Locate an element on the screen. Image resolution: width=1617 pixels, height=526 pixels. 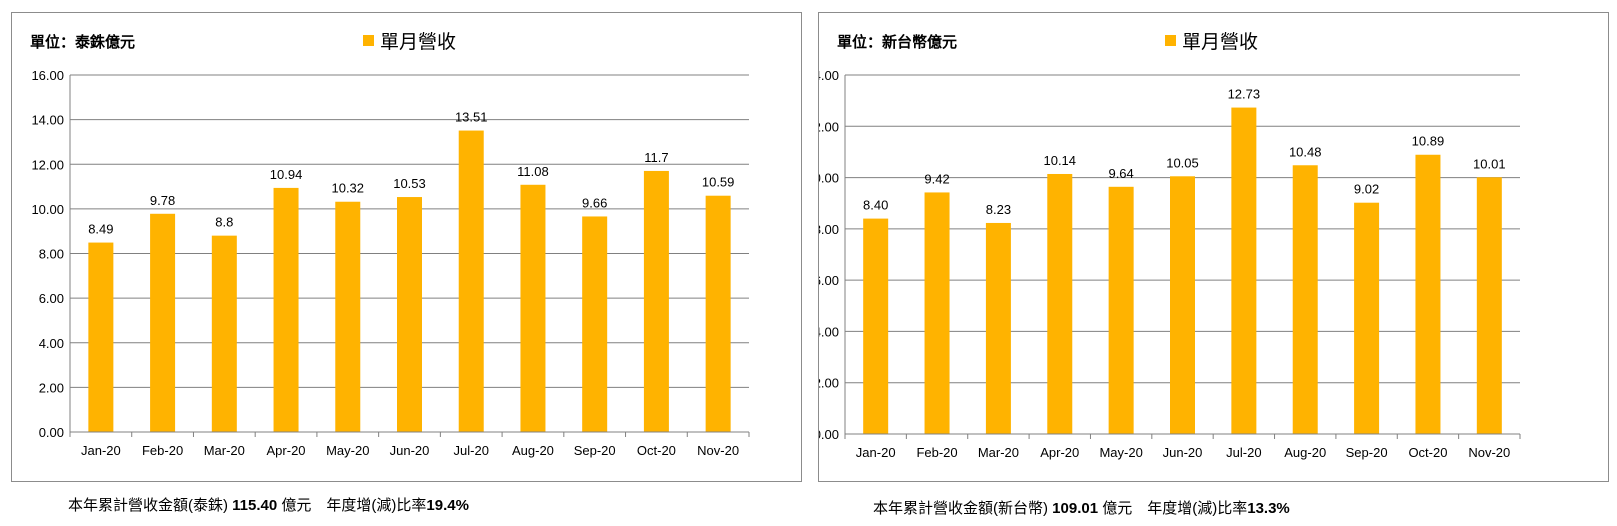
unit-label: 單位：泰銖億元 is located at coordinates (83, 42).